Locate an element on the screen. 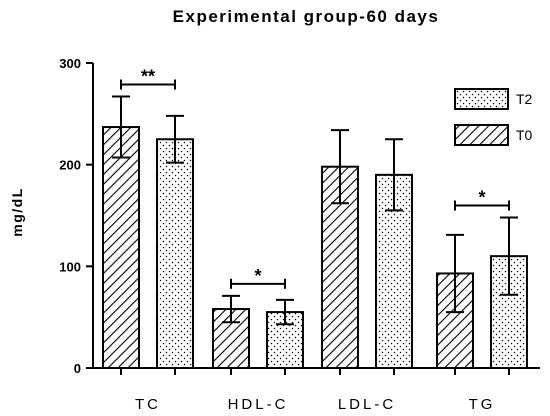 This screenshot has height=416, width=550. y-tick-label: 0 is located at coordinates (77, 368).